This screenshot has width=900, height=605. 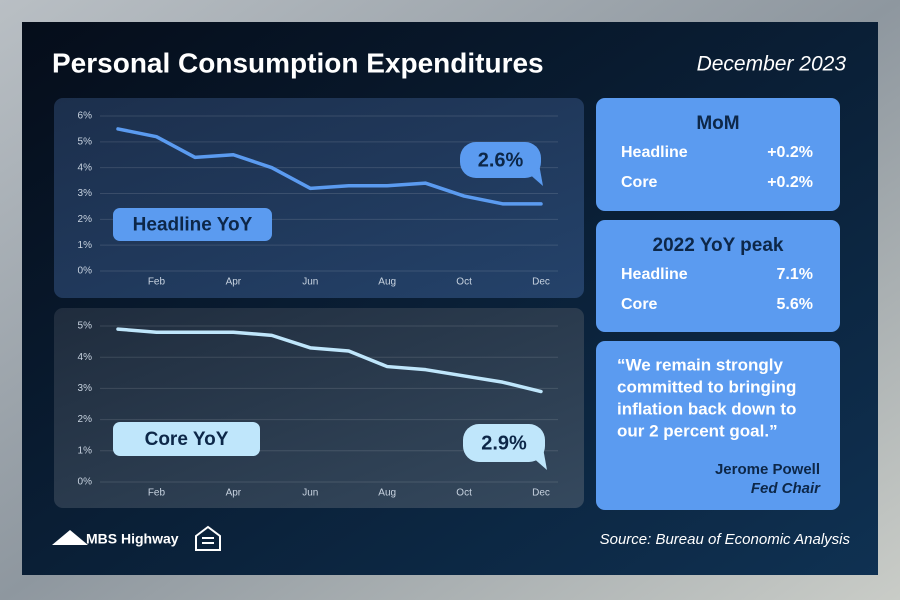 I want to click on row-value: 7.1%, so click(x=795, y=274).